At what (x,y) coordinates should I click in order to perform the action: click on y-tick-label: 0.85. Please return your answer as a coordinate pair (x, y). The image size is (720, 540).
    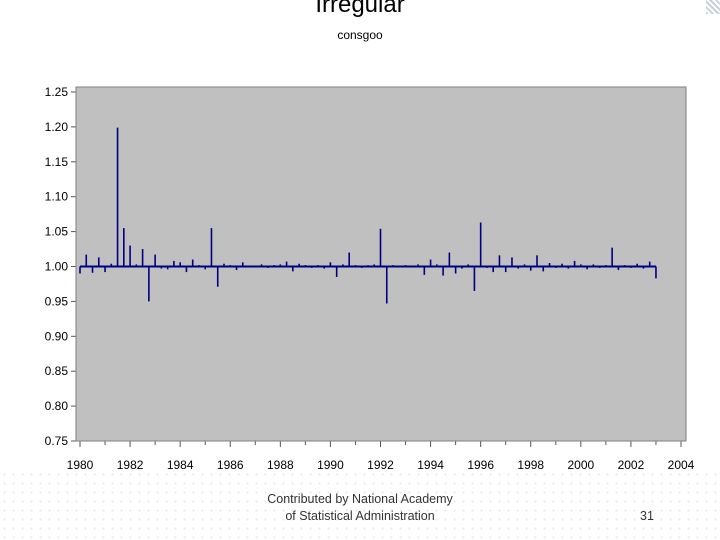
    Looking at the image, I should click on (57, 371).